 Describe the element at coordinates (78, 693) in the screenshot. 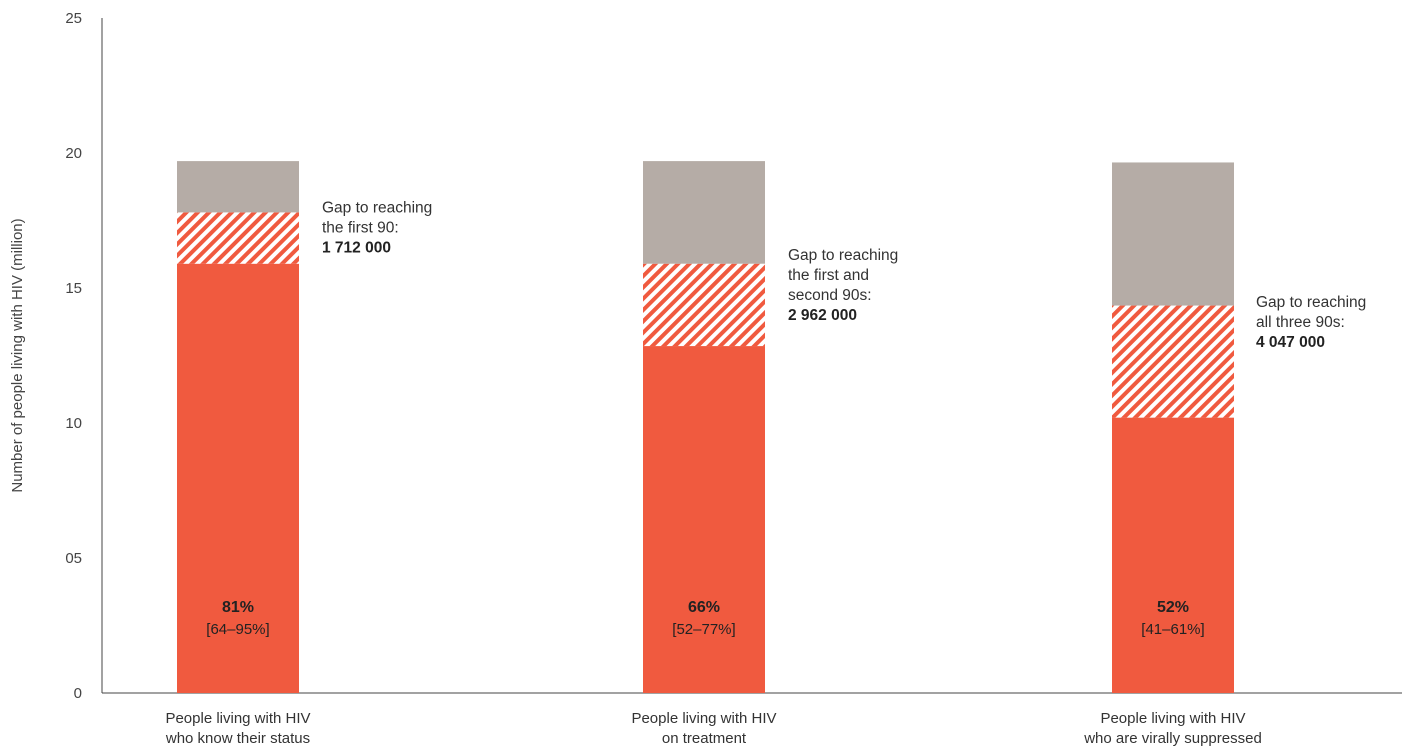

I see `y-tick-label: 0` at that location.